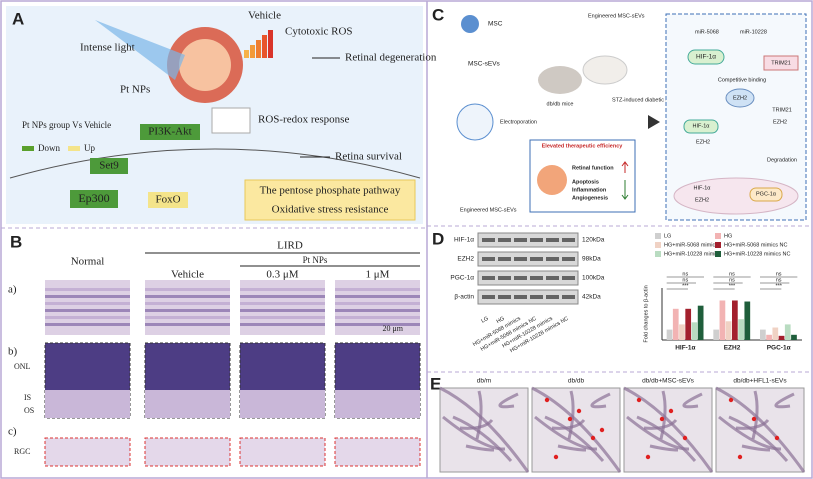  What do you see at coordinates (205, 65) in the screenshot?
I see `eye-illustration` at bounding box center [205, 65].